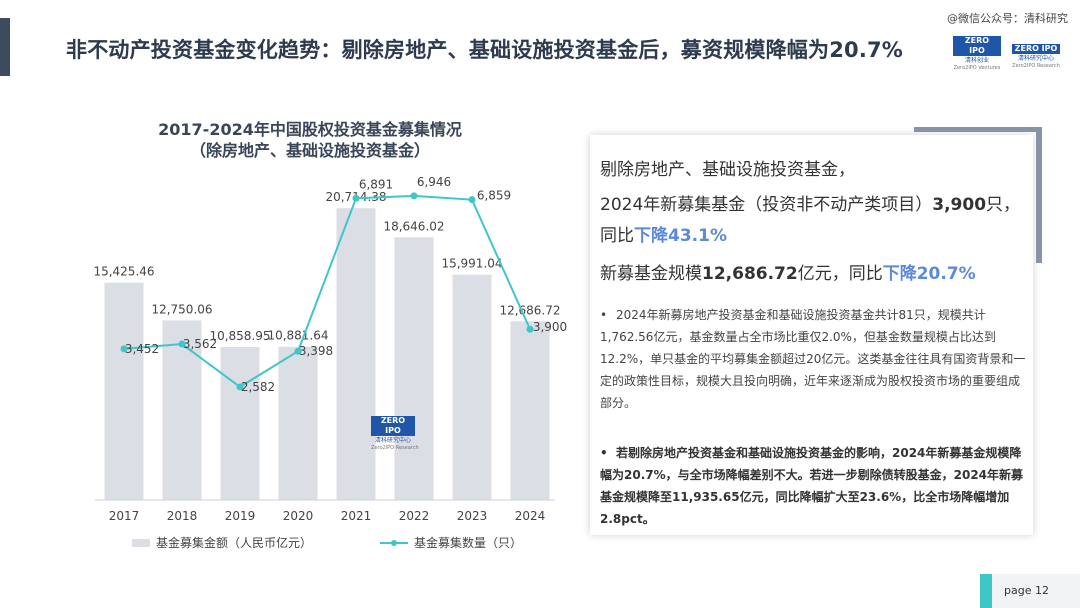  I want to click on header-accent-bar, so click(5, 47).